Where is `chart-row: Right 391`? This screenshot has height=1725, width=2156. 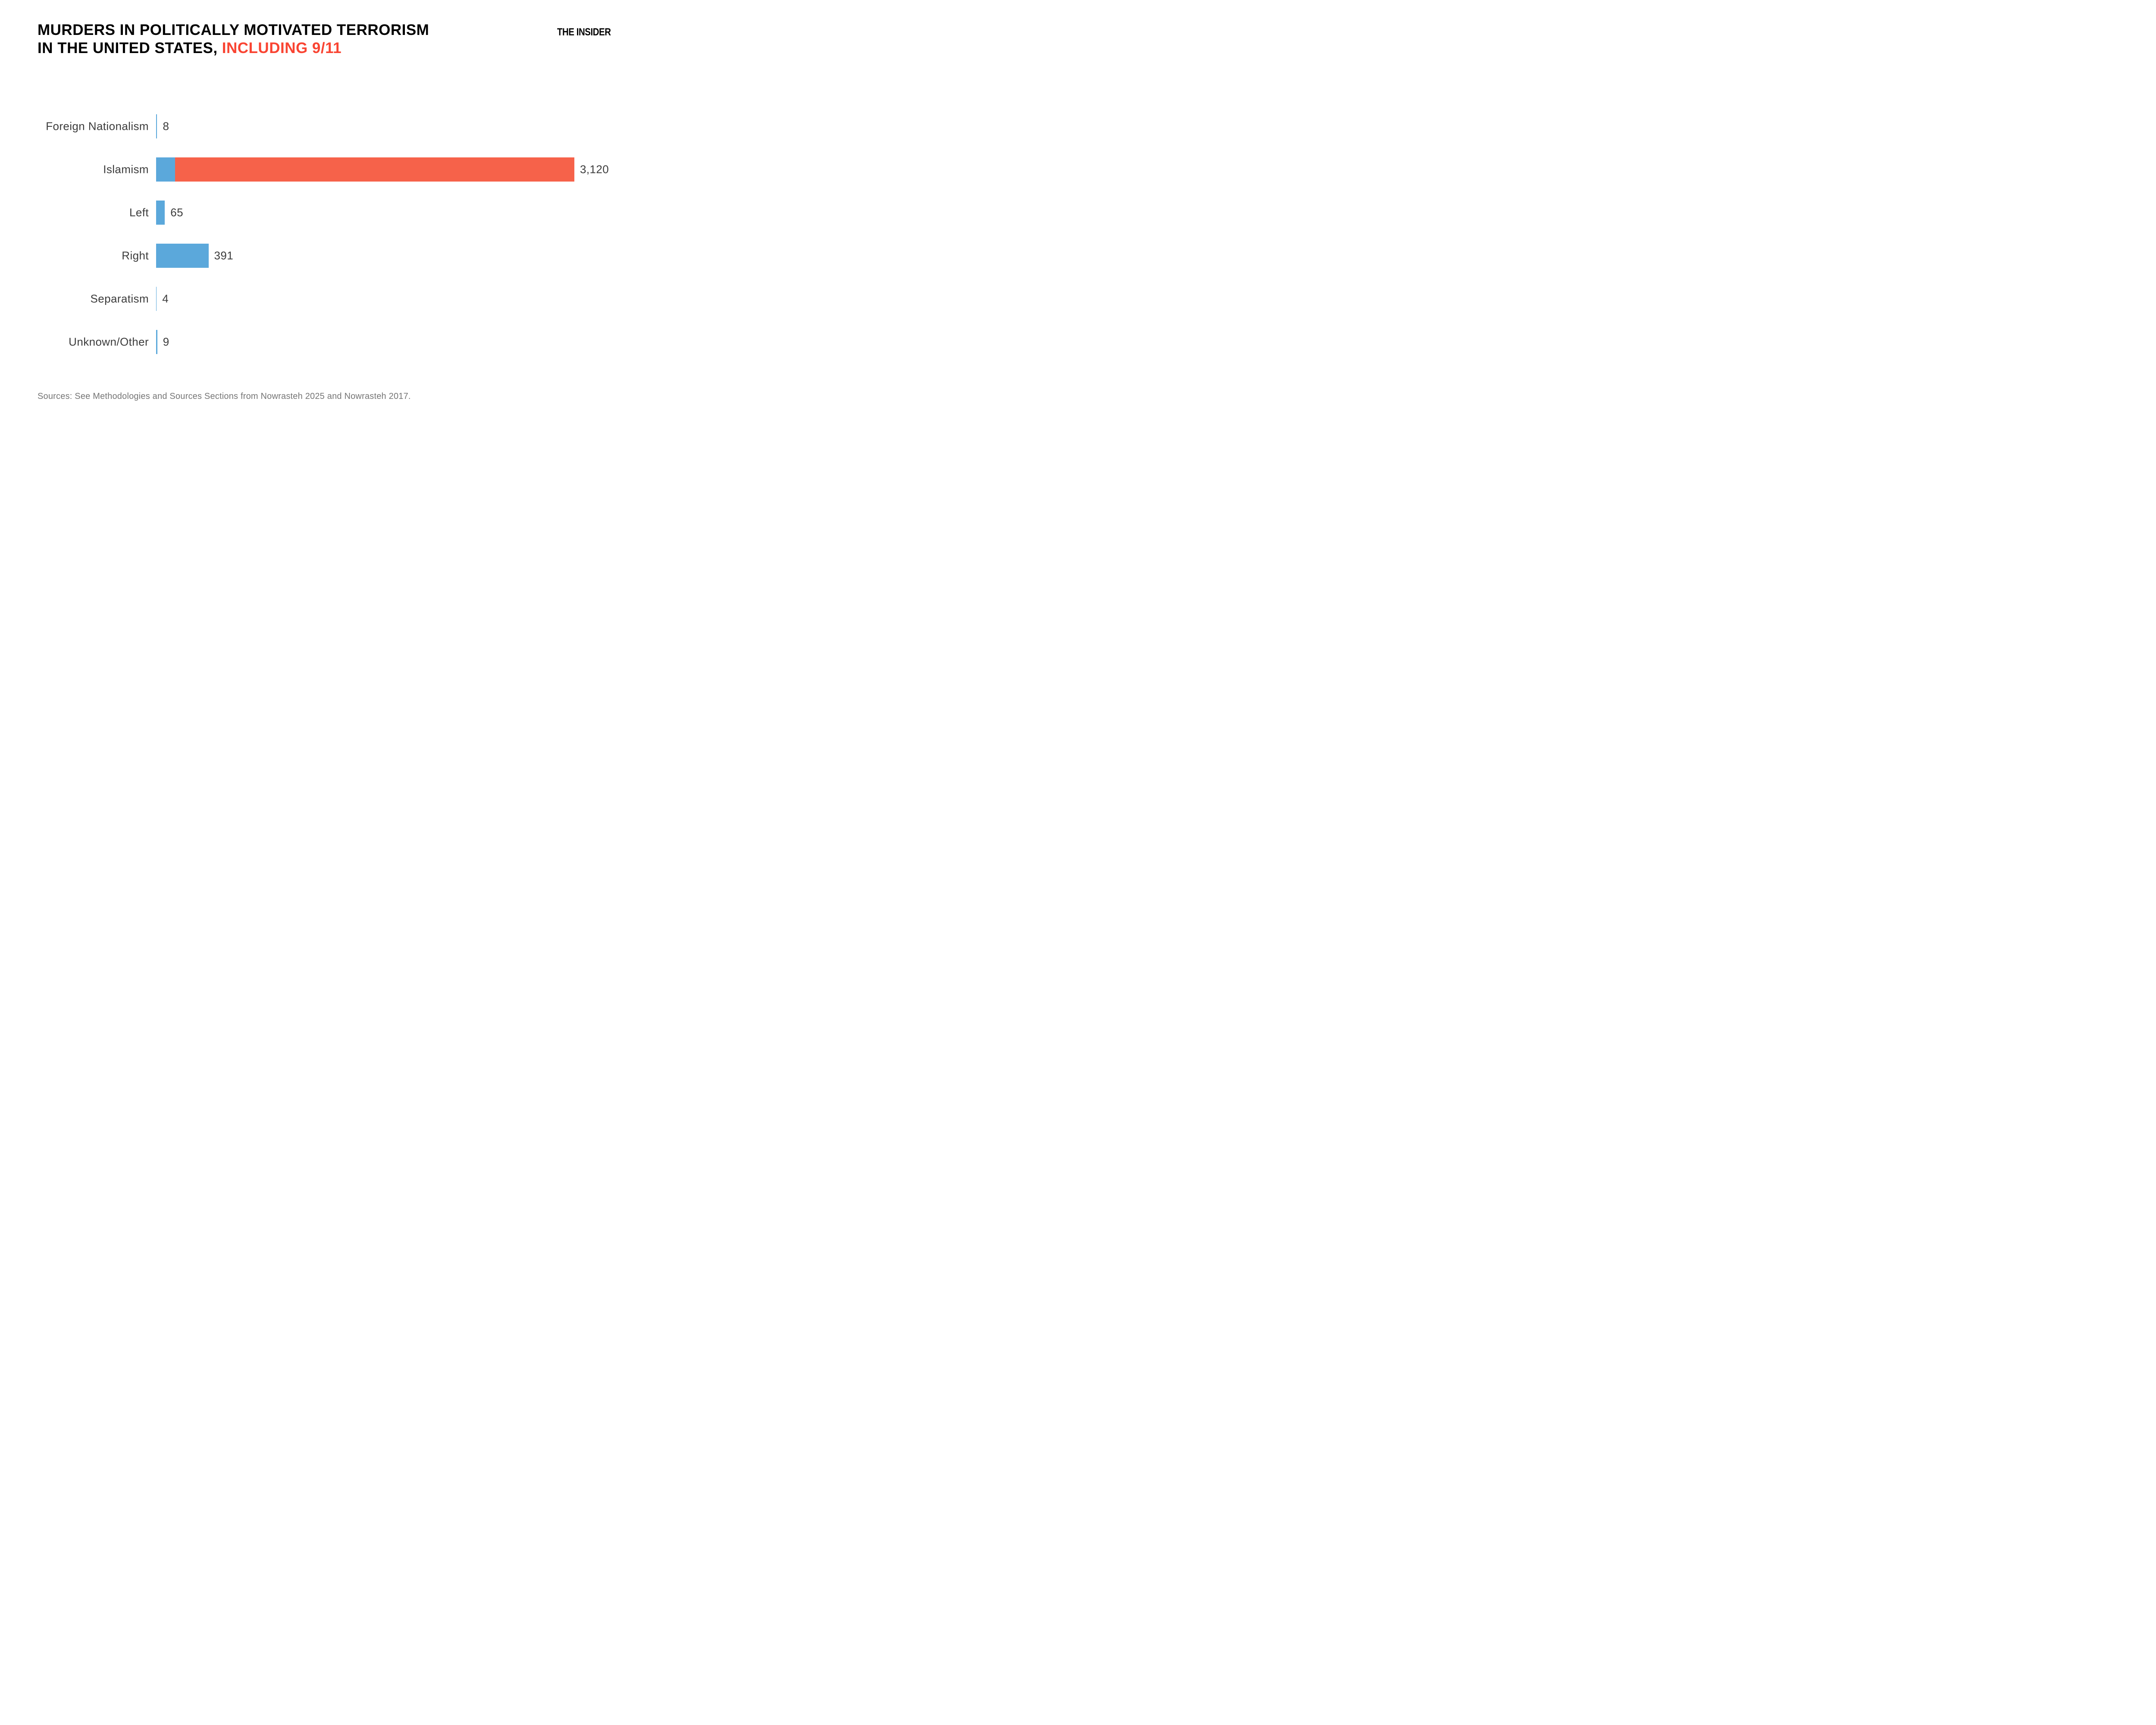 chart-row: Right 391 is located at coordinates (323, 255).